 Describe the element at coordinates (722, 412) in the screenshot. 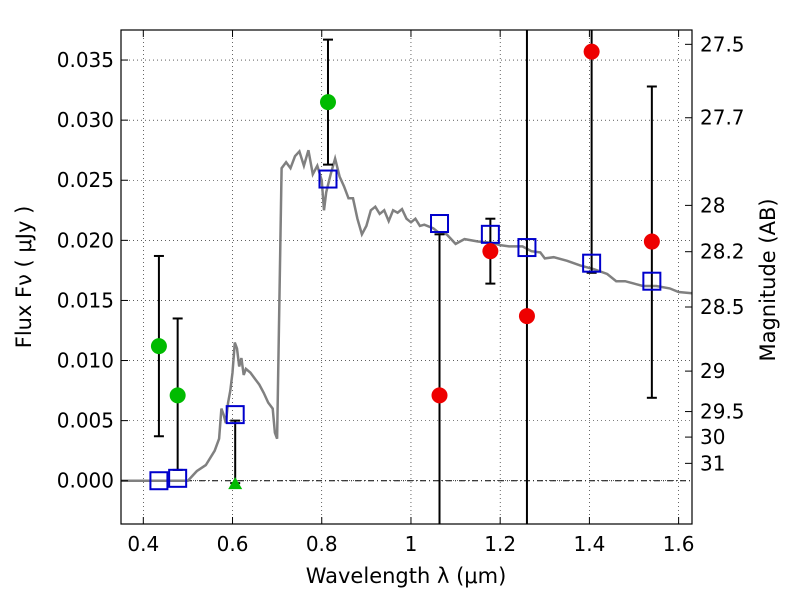

I see `magnitude-tick-label: 29.5` at that location.